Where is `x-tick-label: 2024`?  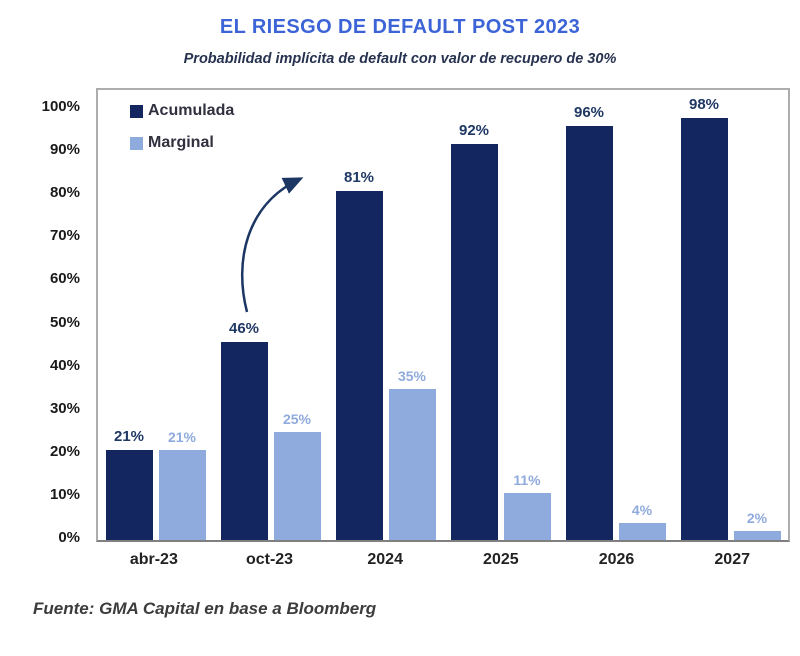
x-tick-label: 2024 is located at coordinates (385, 559).